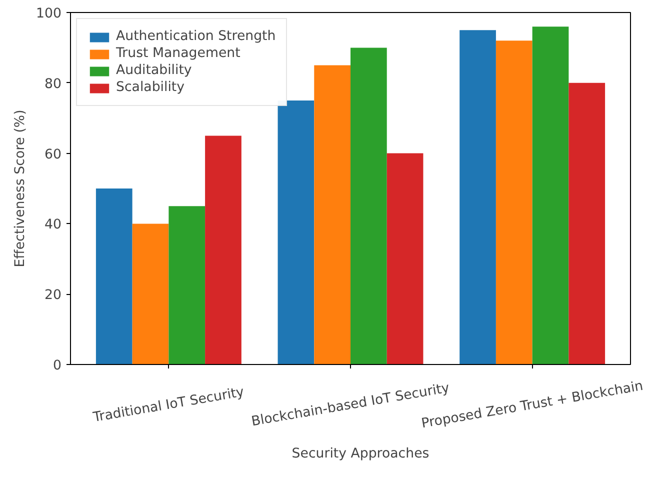  What do you see at coordinates (57, 366) in the screenshot?
I see `y-tick-label: 0` at bounding box center [57, 366].